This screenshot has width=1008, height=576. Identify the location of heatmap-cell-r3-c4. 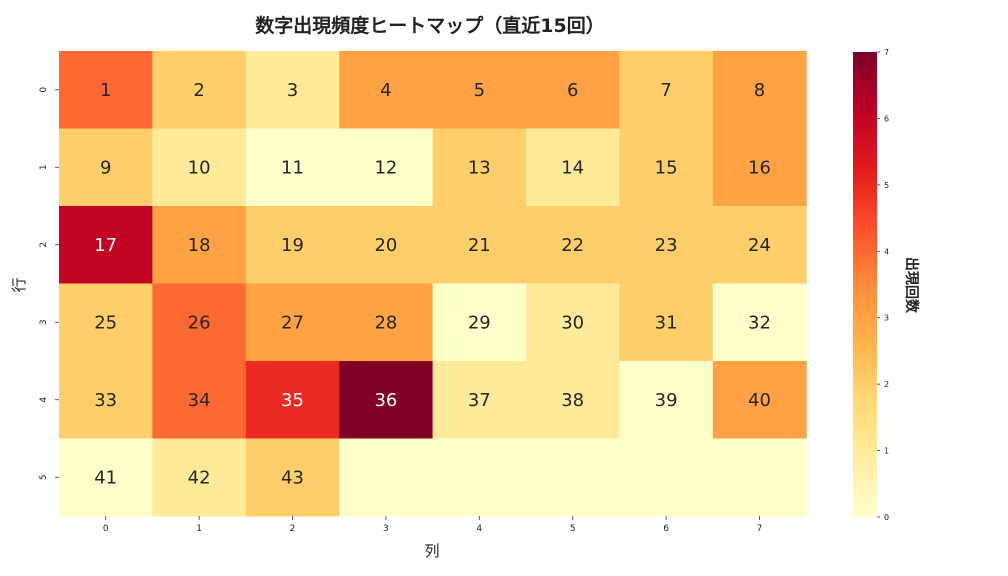
(479, 322).